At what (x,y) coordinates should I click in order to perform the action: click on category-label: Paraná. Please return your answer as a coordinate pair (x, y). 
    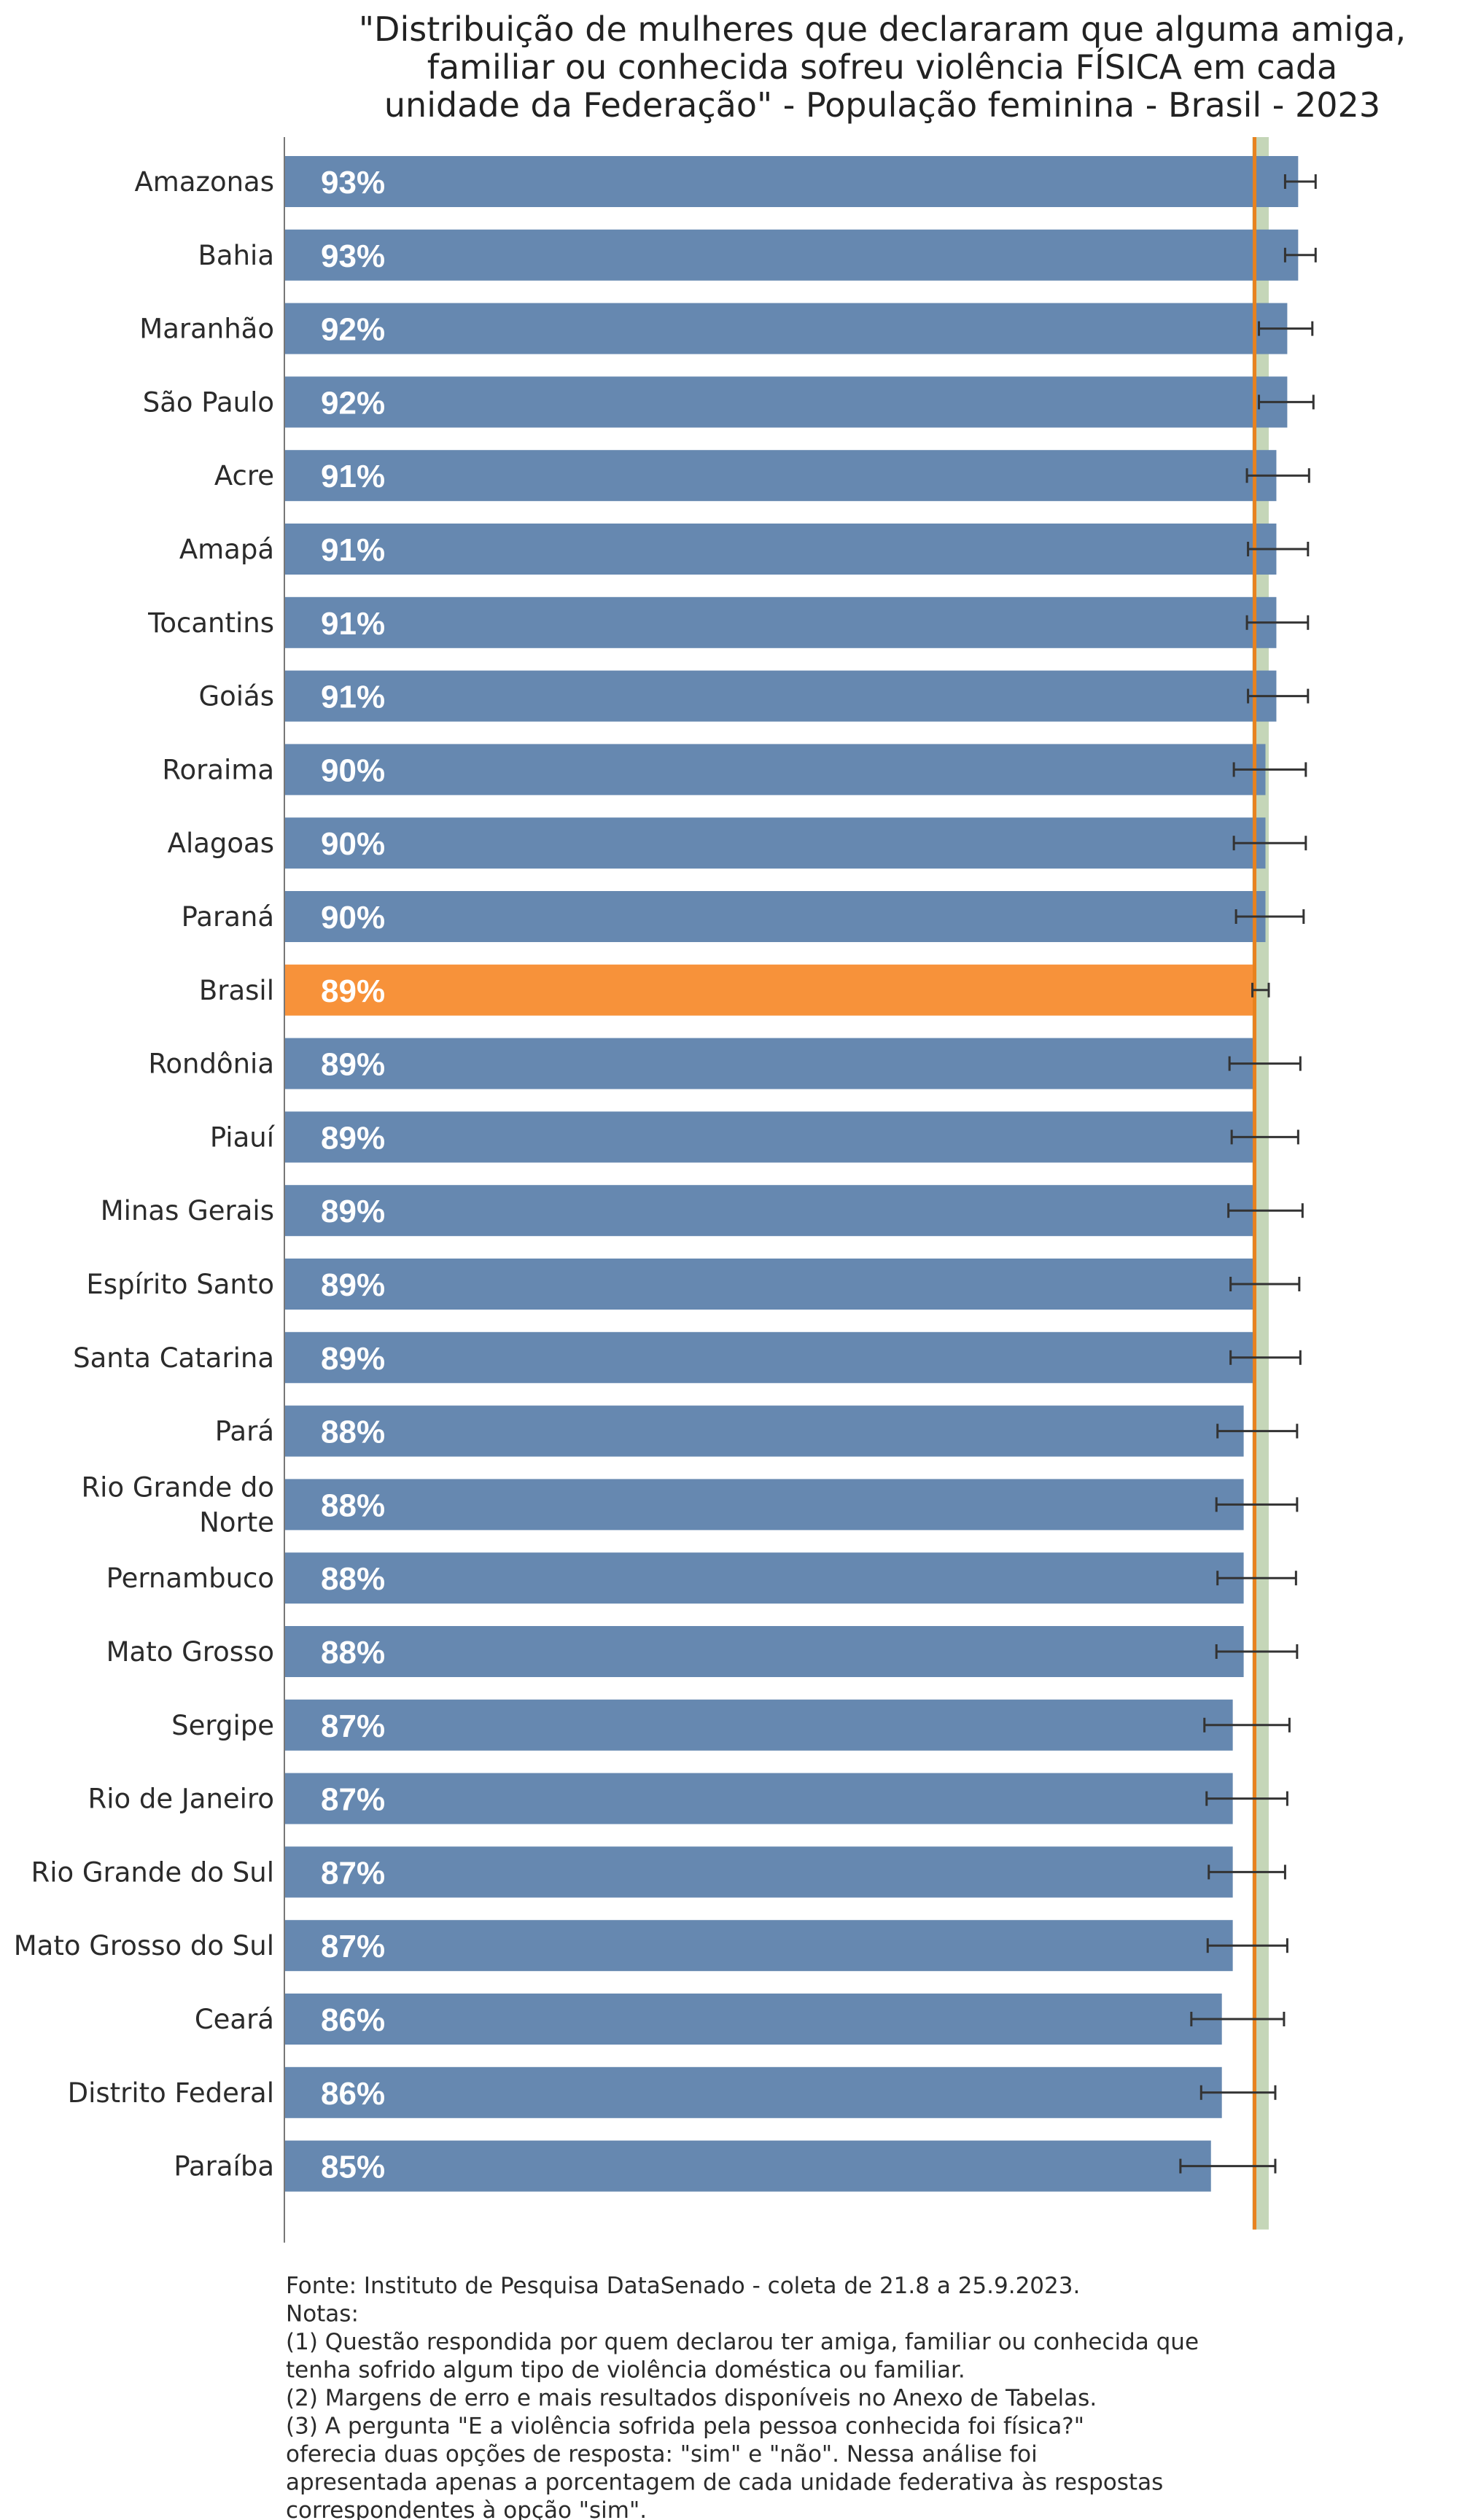
    Looking at the image, I should click on (228, 917).